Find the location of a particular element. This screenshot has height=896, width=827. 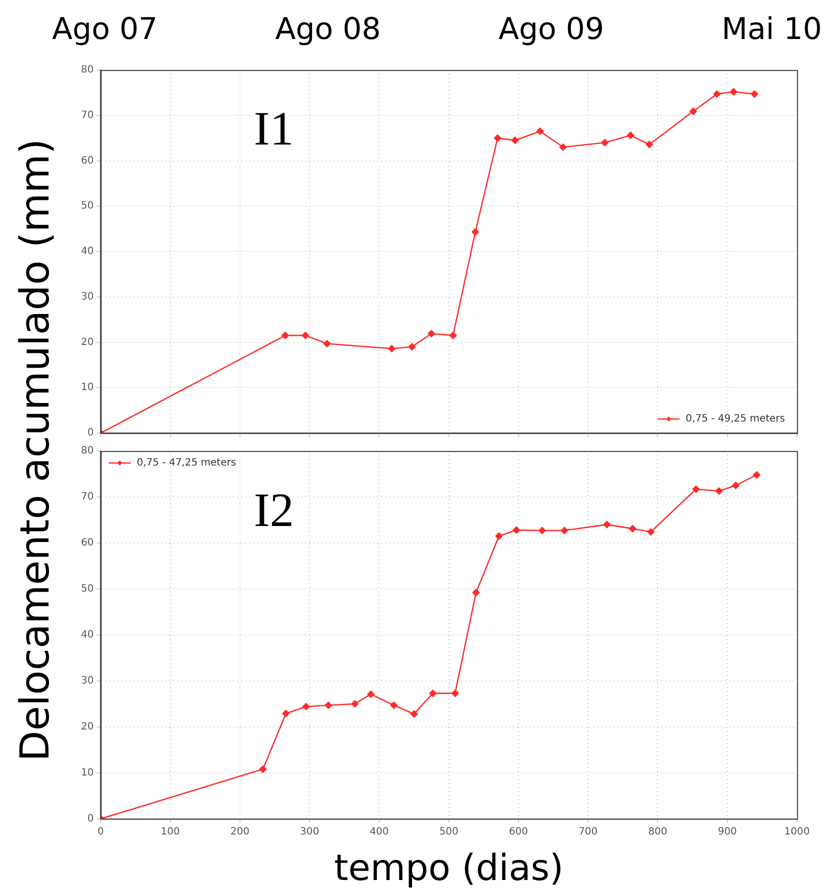

annotation: I1 is located at coordinates (274, 129).